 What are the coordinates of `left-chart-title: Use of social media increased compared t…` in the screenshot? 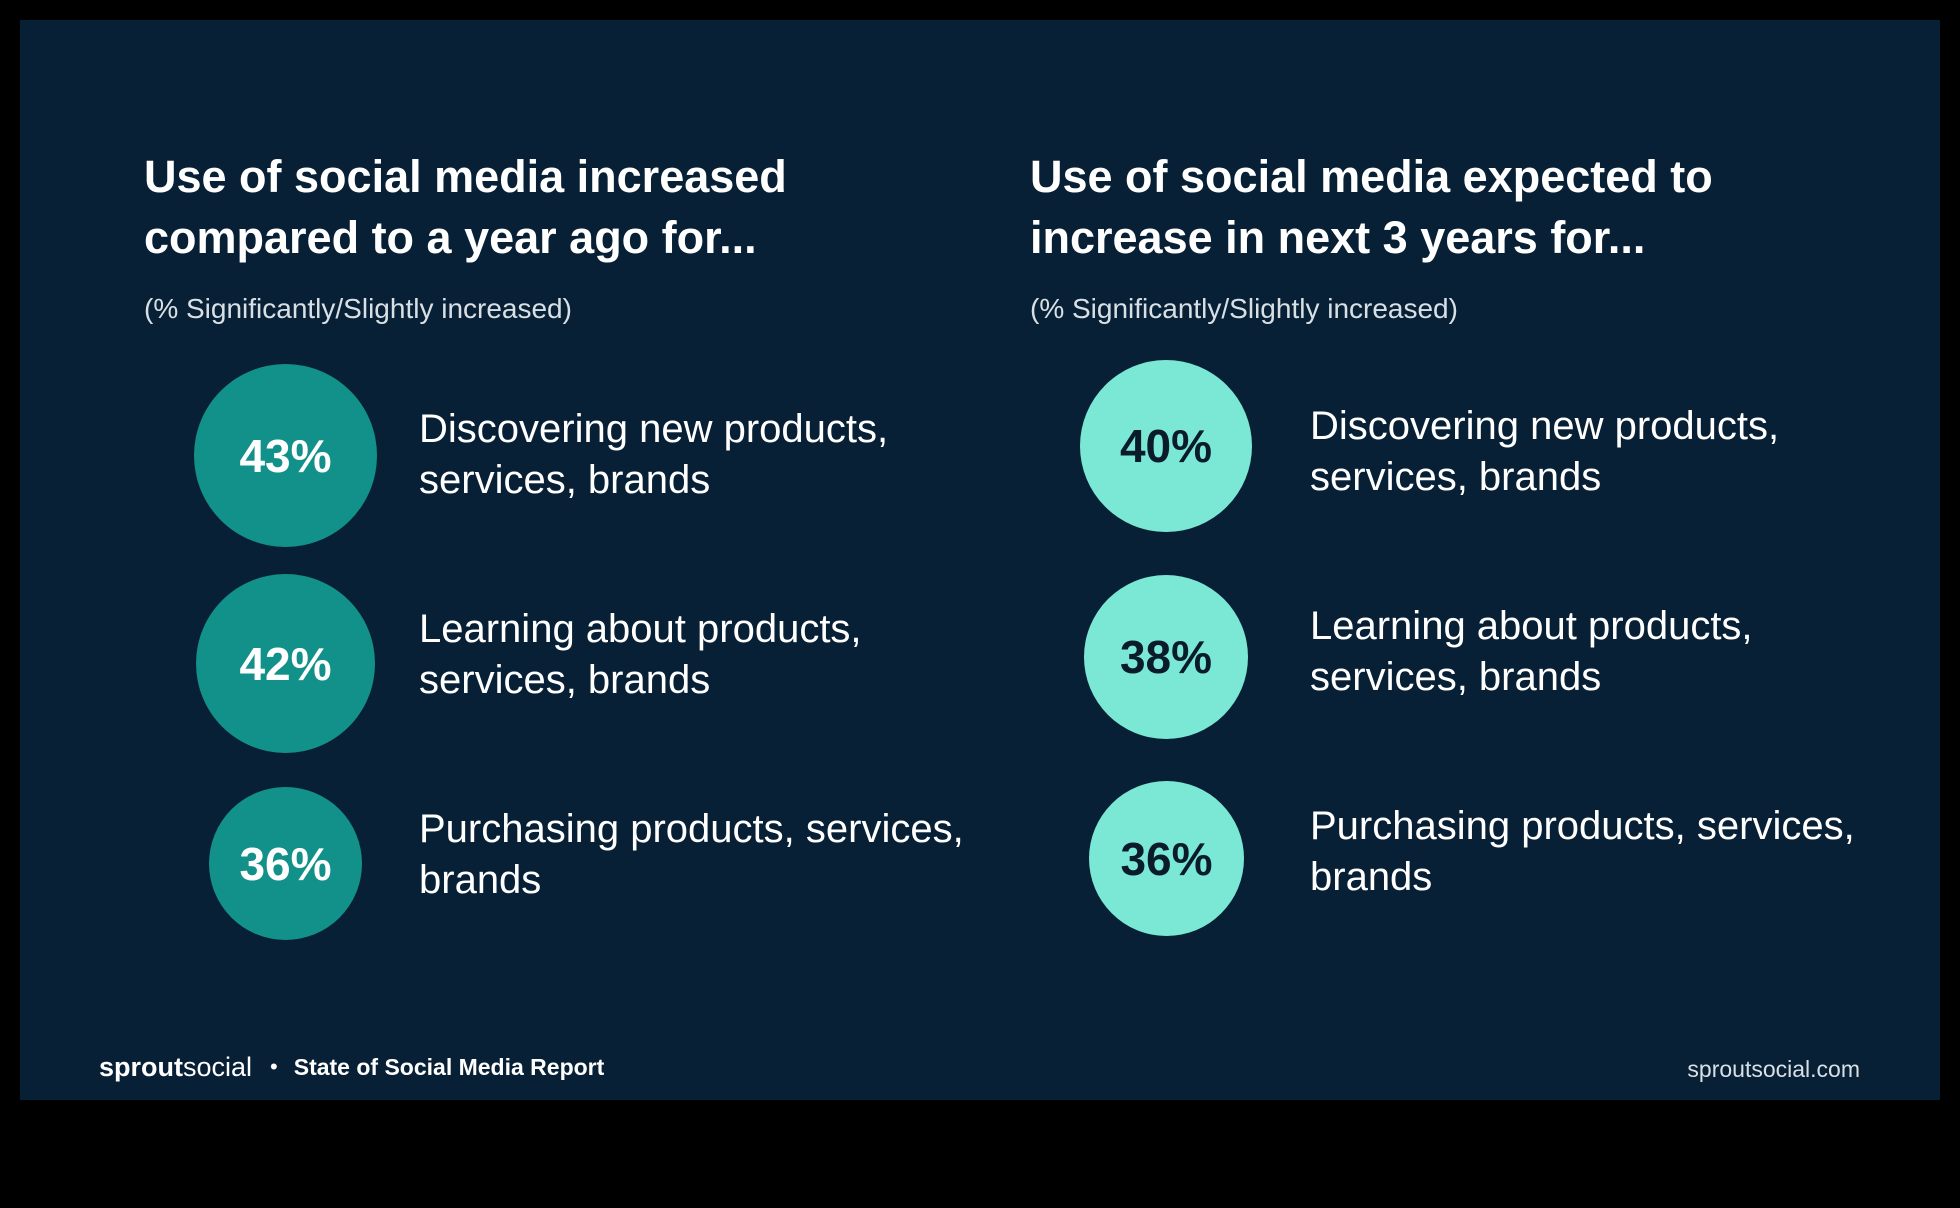 It's located at (465, 207).